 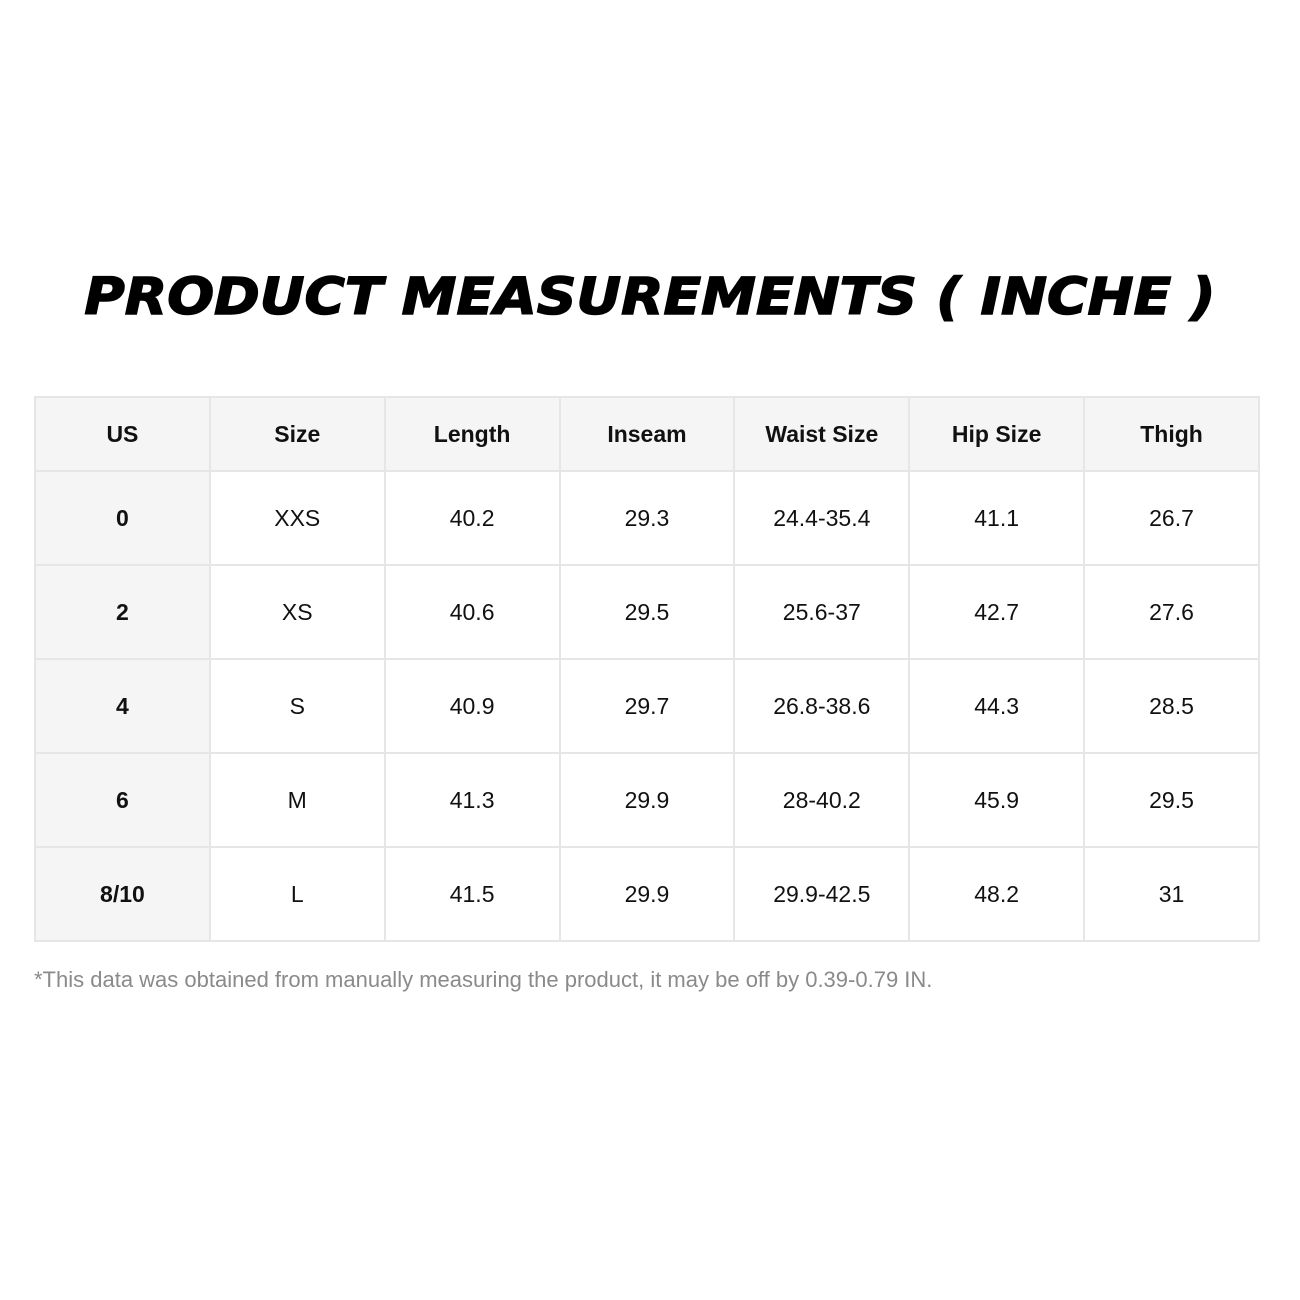 What do you see at coordinates (997, 612) in the screenshot?
I see `table-cell: 42.7` at bounding box center [997, 612].